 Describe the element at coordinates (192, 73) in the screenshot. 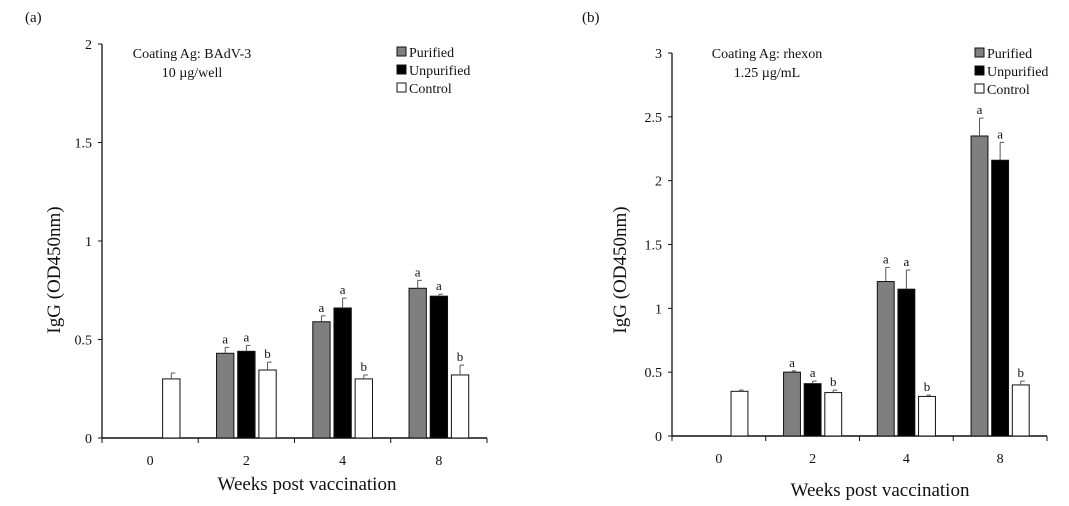

I see `coating-annotation: 10 µg/well` at that location.